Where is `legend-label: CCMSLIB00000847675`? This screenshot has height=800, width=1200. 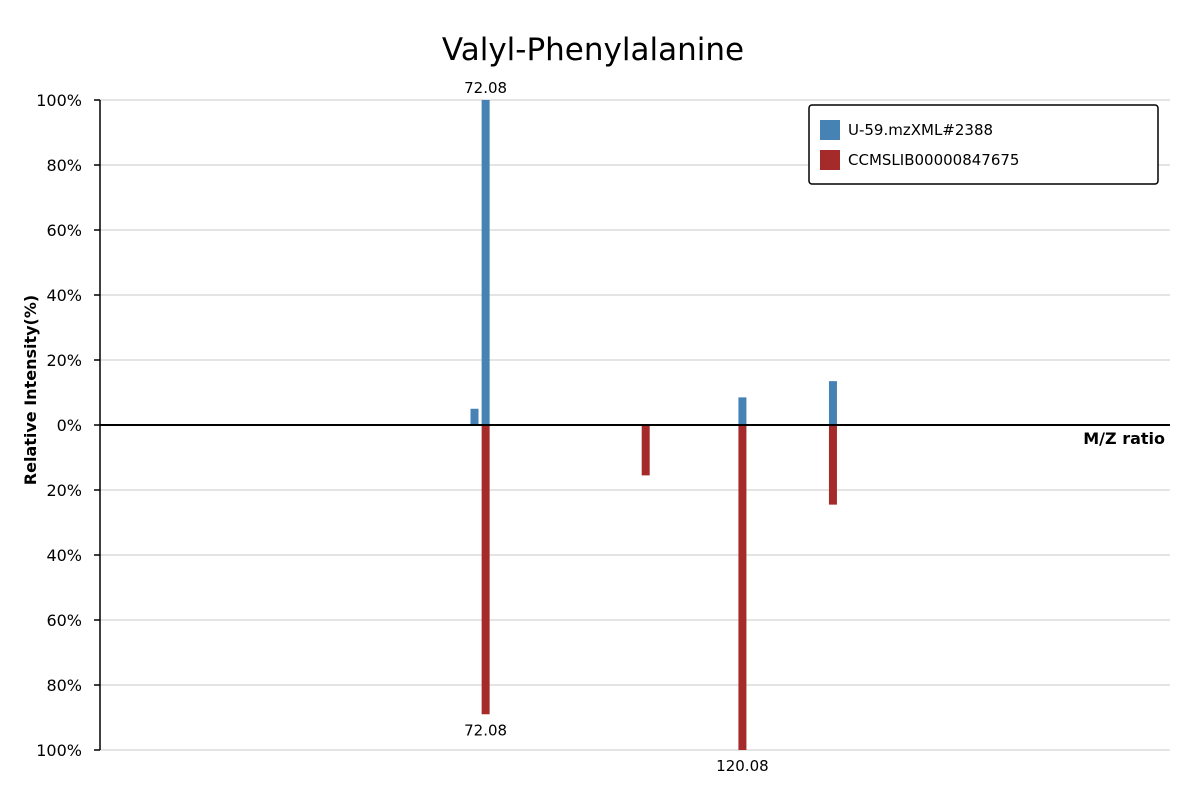 legend-label: CCMSLIB00000847675 is located at coordinates (933, 160).